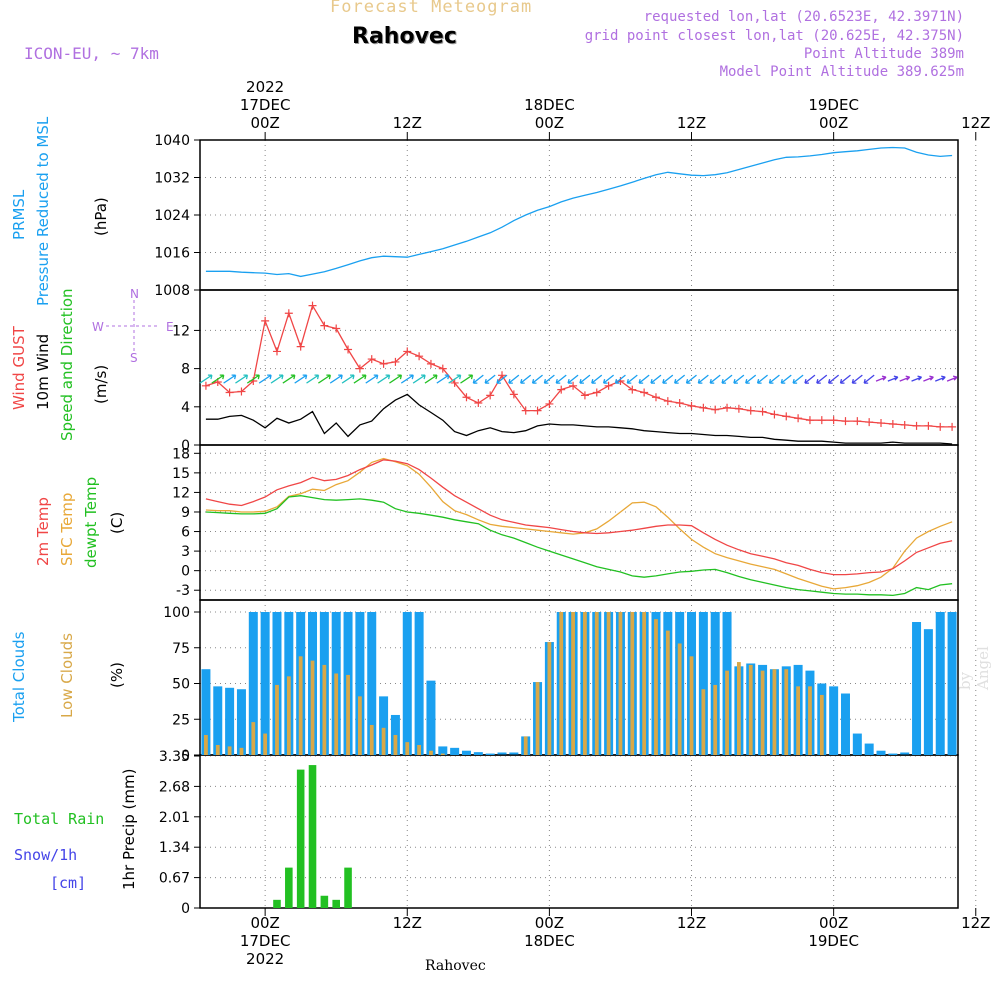 The height and width of the screenshot is (1000, 1000). I want to click on y-tick-label: 25, so click(181, 720).